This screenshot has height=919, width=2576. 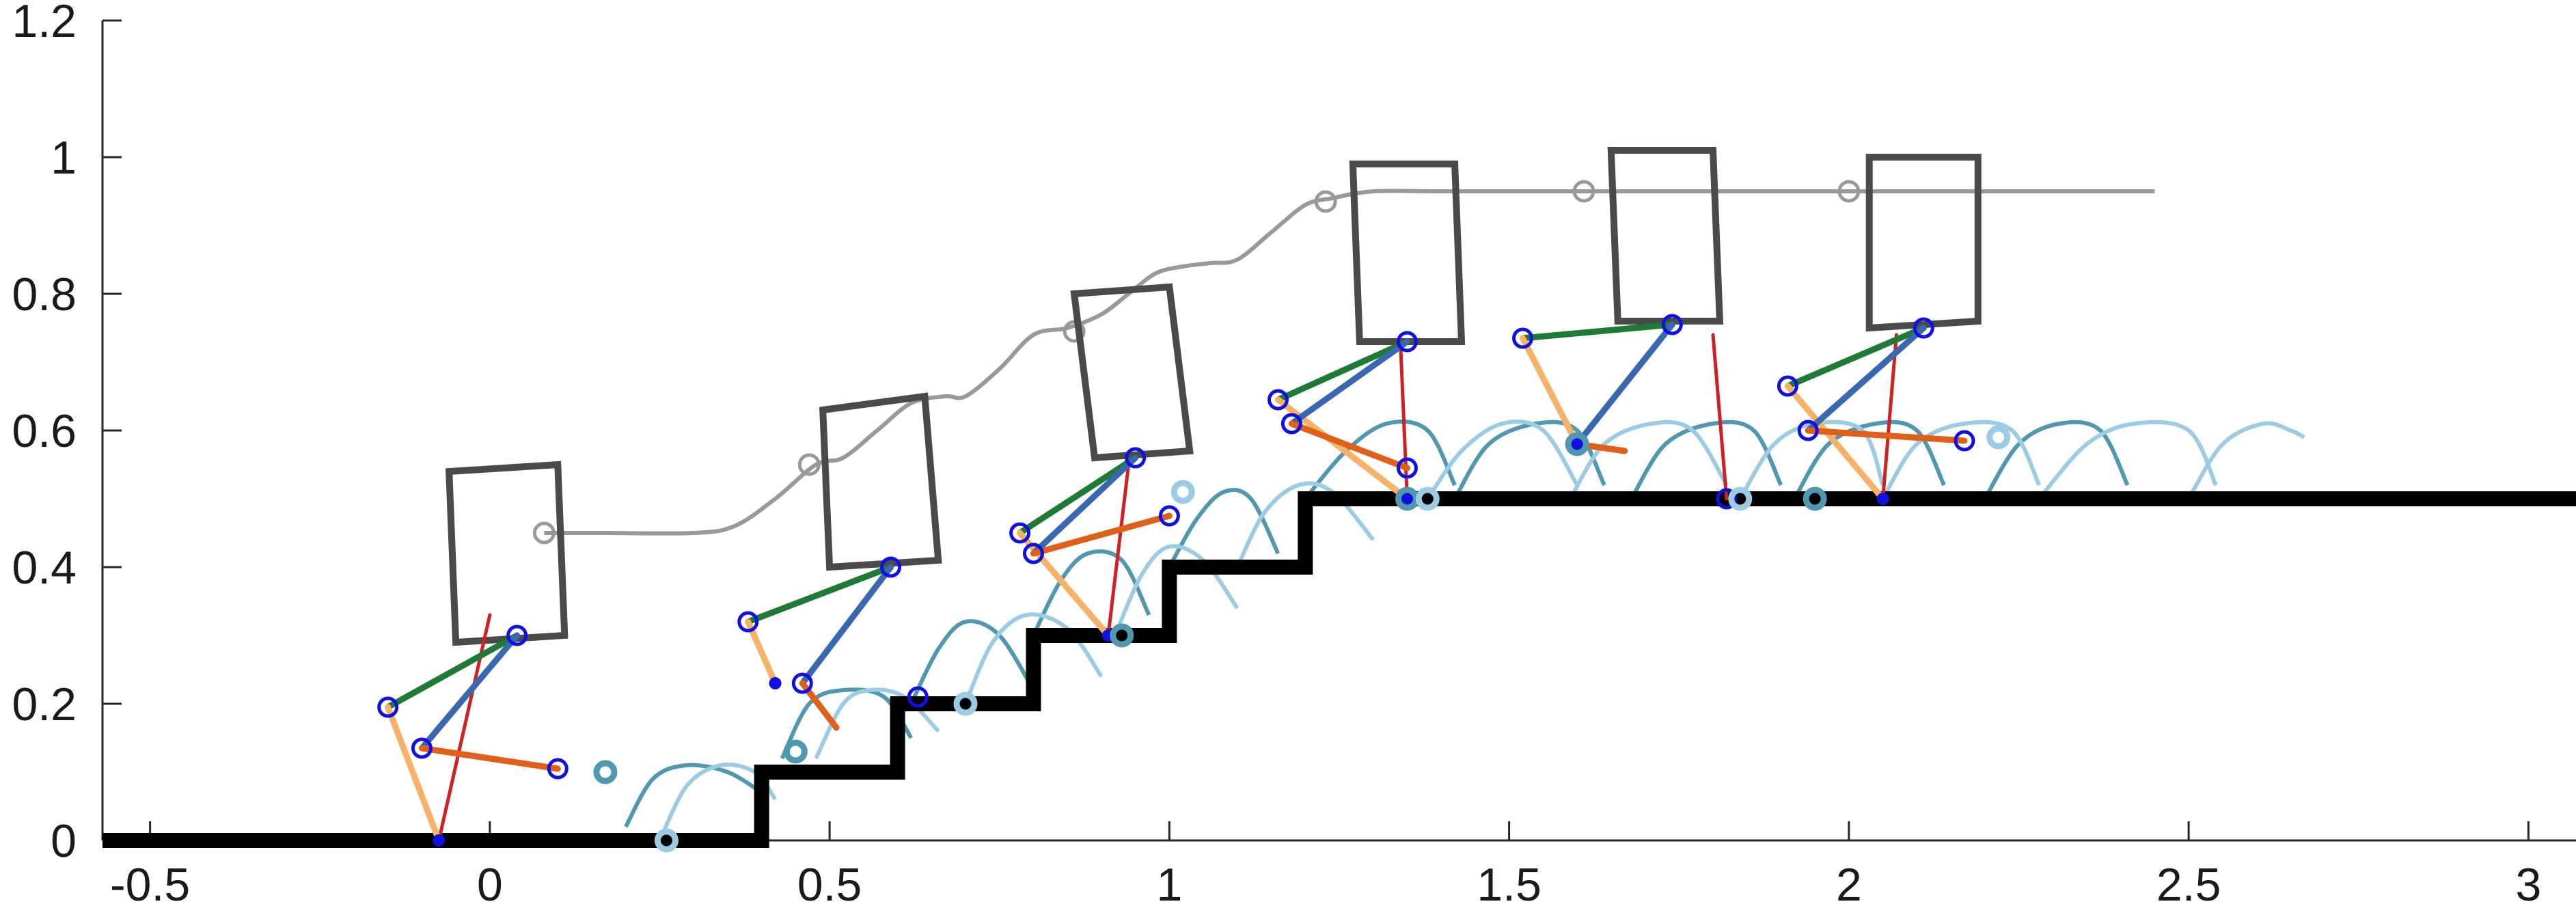 What do you see at coordinates (2188, 885) in the screenshot?
I see `x-tick-label: 2.5` at bounding box center [2188, 885].